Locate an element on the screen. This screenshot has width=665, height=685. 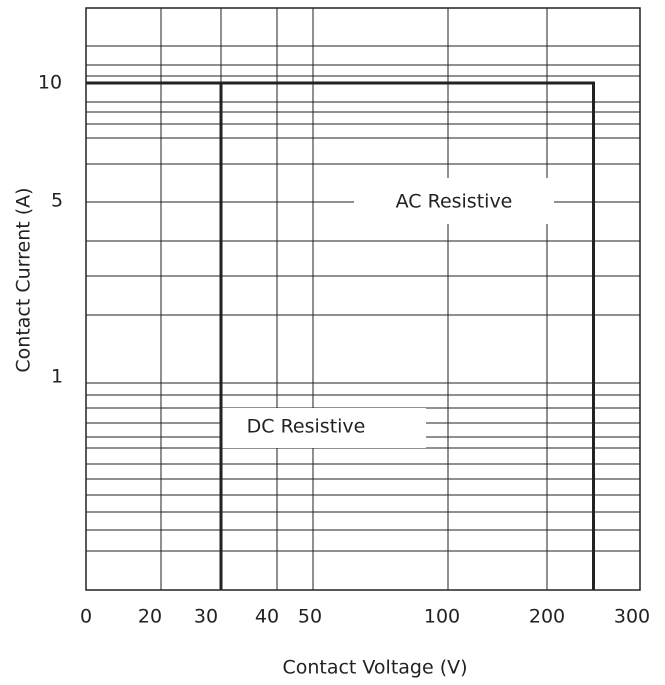
y-tick-label: 5 is located at coordinates (57, 201).